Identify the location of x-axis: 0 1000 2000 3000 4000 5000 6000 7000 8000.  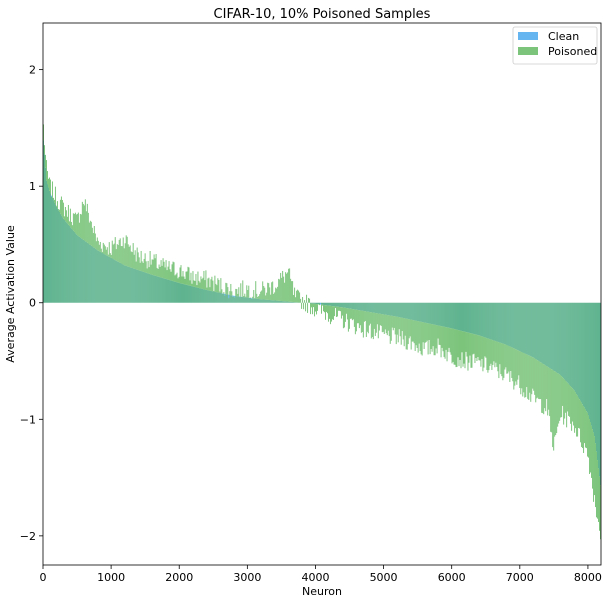
(321, 574).